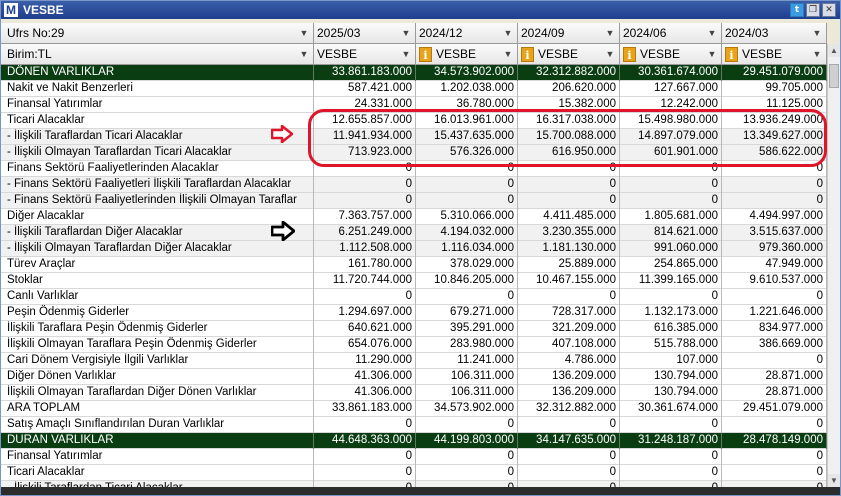 Image resolution: width=841 pixels, height=496 pixels. I want to click on restore-icon: ❐, so click(813, 10).